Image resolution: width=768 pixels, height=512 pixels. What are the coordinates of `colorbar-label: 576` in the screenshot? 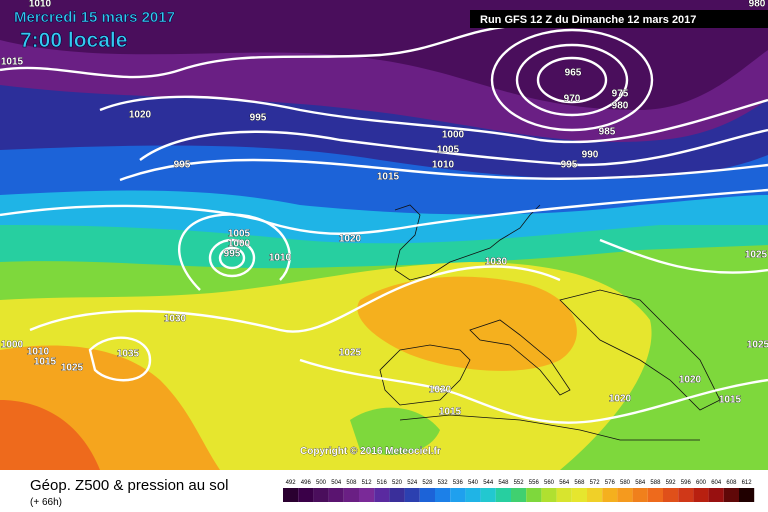 It's located at (610, 483).